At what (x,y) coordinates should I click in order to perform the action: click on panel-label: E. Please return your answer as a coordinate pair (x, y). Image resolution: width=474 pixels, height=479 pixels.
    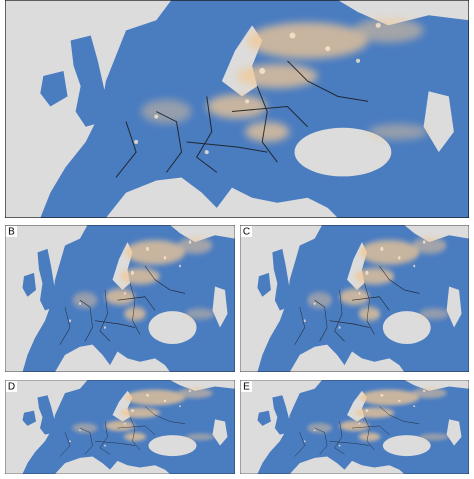
    Looking at the image, I should click on (246, 387).